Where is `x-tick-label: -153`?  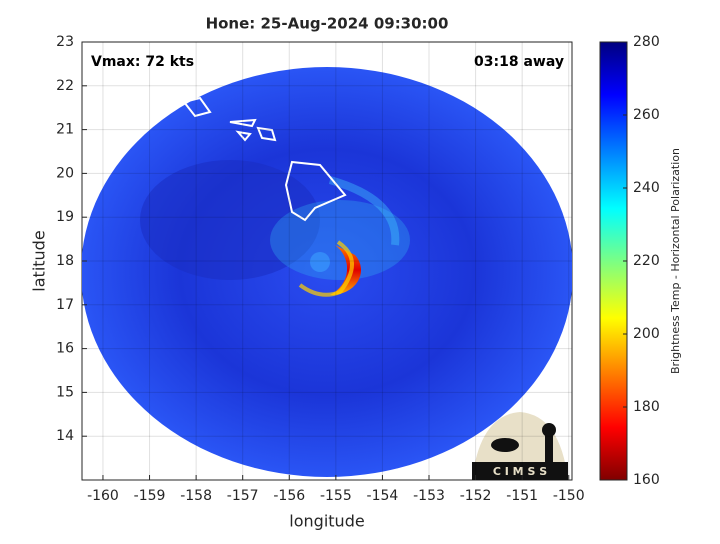 x-tick-label: -153 is located at coordinates (429, 496).